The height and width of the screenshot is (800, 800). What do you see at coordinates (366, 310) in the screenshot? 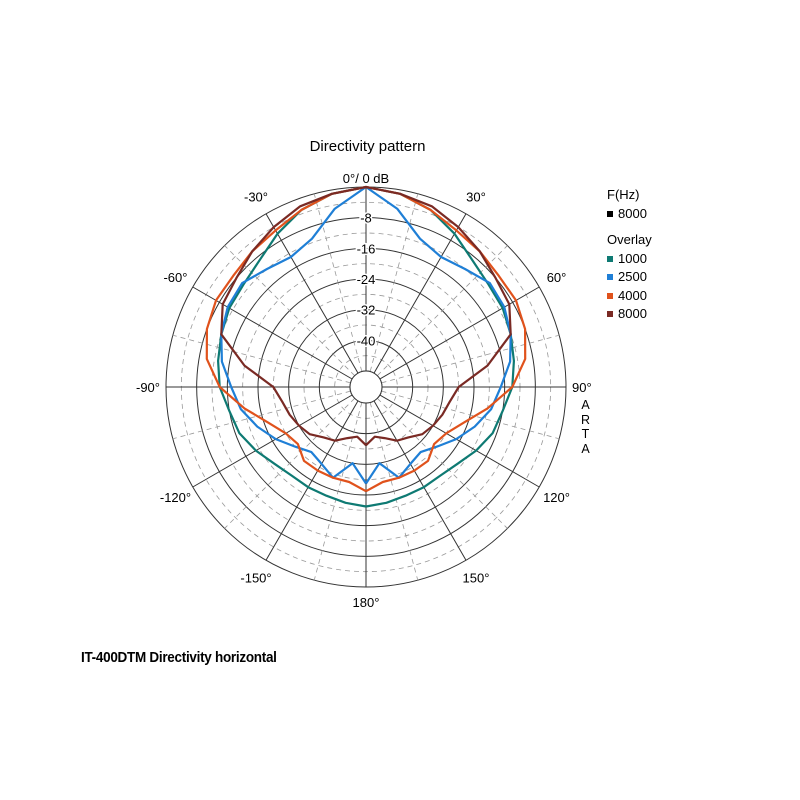
I see `radial-tick-label: -32` at bounding box center [366, 310].